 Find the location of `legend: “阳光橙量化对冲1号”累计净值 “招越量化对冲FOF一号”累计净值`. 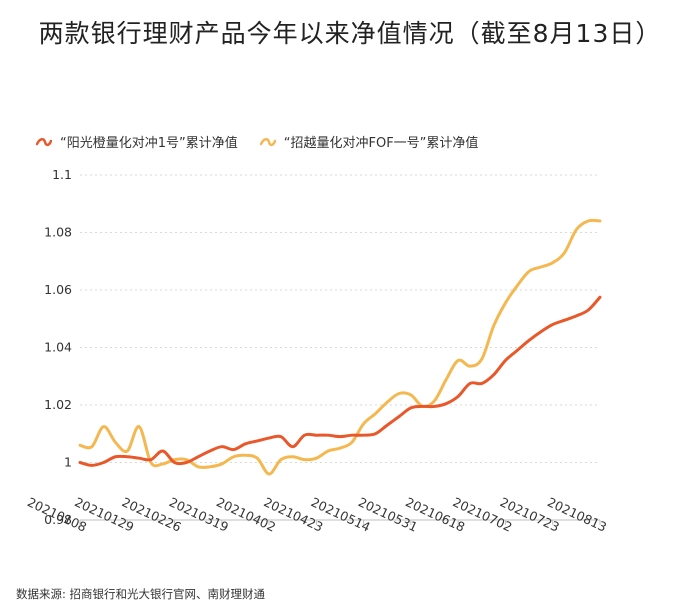

legend: “阳光橙量化对冲1号”累计净值 “招越量化对冲FOF一号”累计净值 is located at coordinates (268, 141).